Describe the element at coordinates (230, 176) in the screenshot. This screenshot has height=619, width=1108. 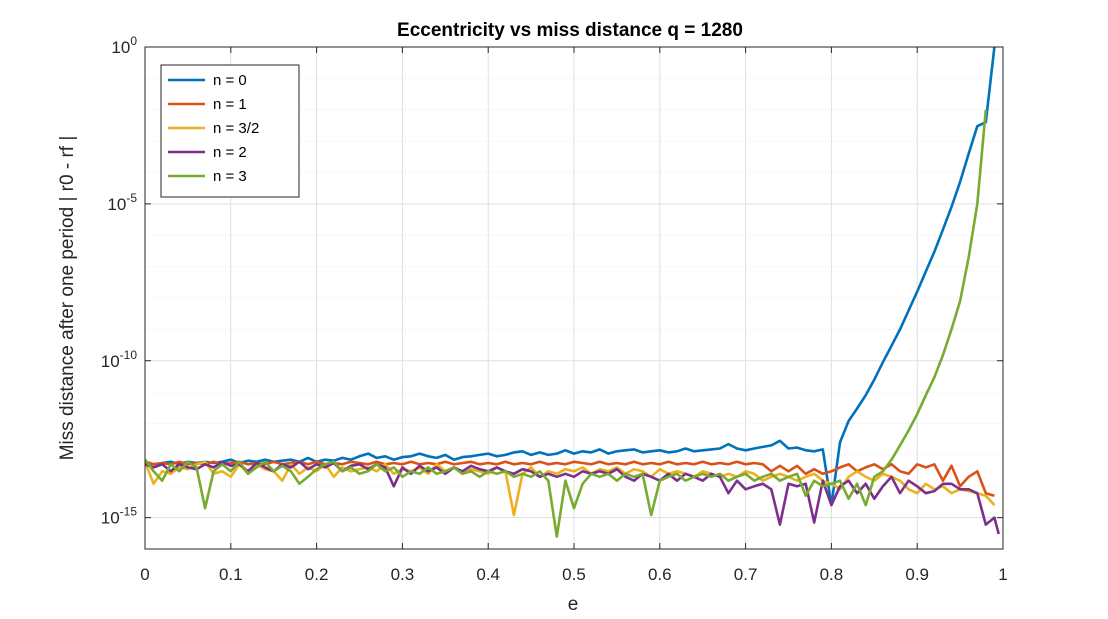
I see `legend-label-4: n = 3` at that location.